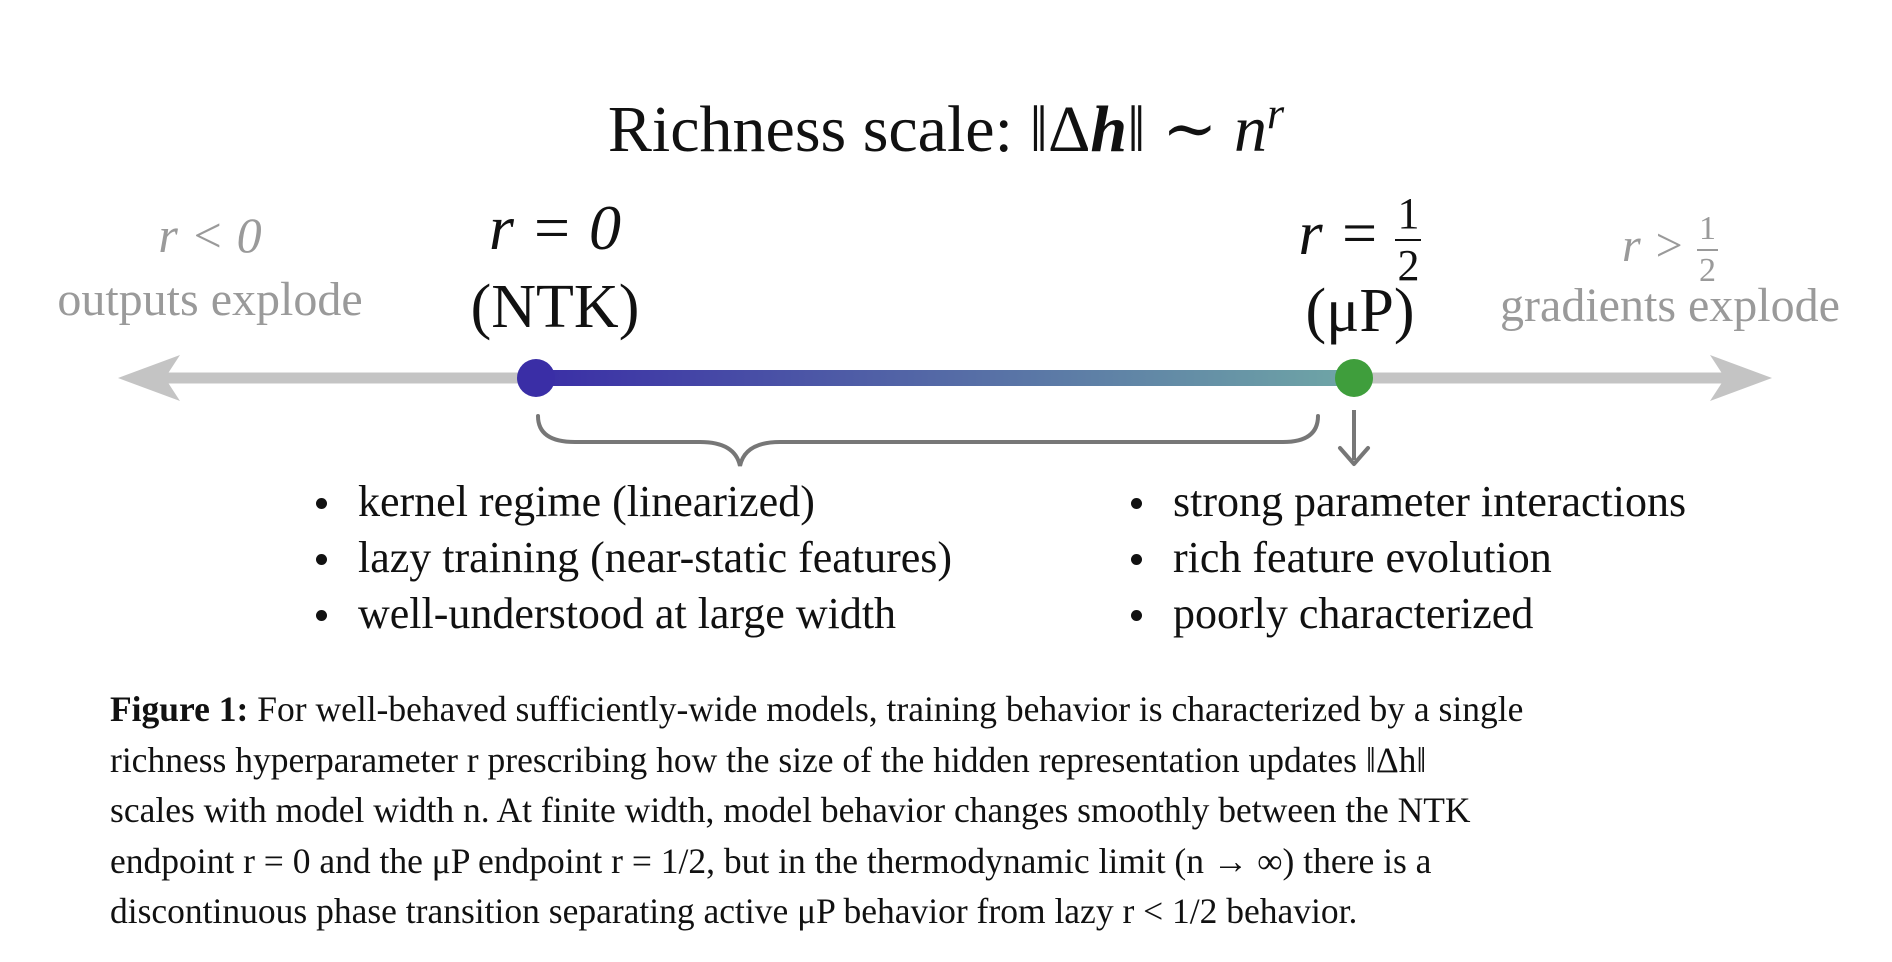 The image size is (1892, 962). What do you see at coordinates (179, 709) in the screenshot?
I see `caption-label: Figure 1:` at bounding box center [179, 709].